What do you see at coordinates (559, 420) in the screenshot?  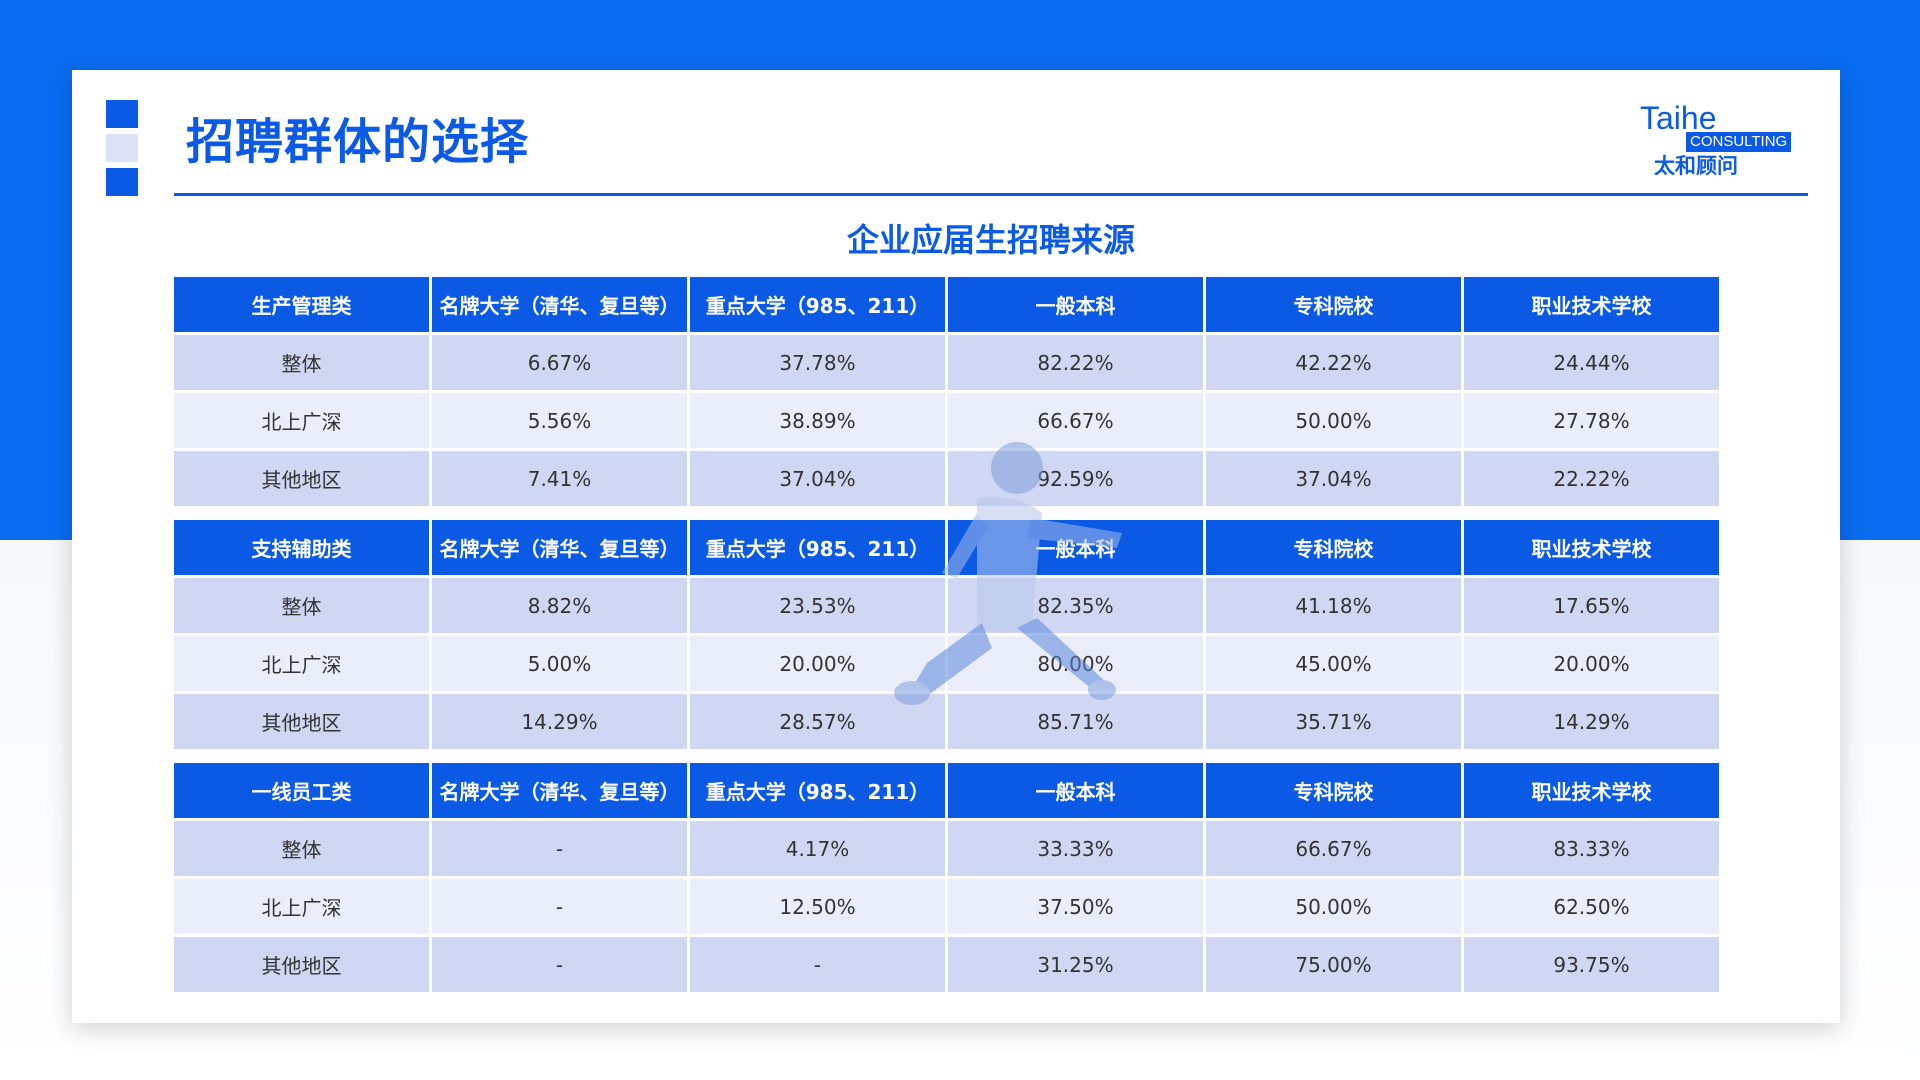 I see `table-cell: 5.56%` at bounding box center [559, 420].